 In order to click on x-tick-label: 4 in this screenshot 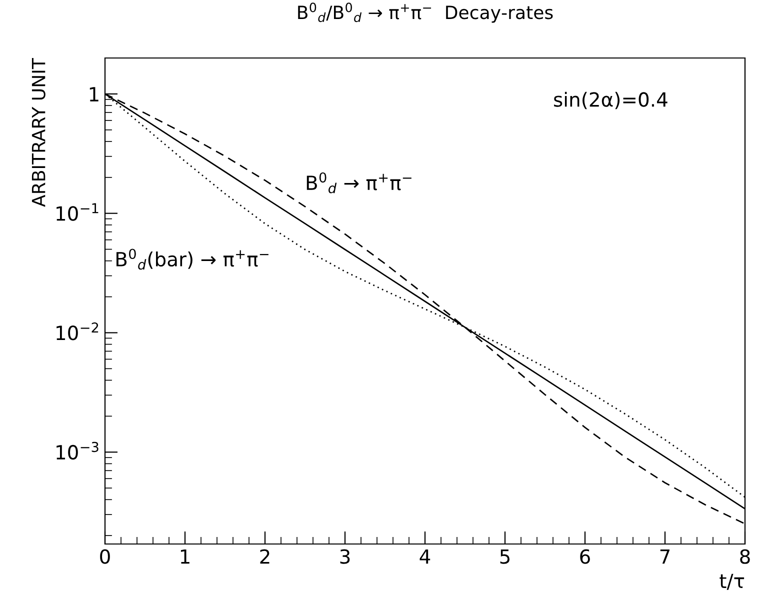, I will do `click(425, 556)`.